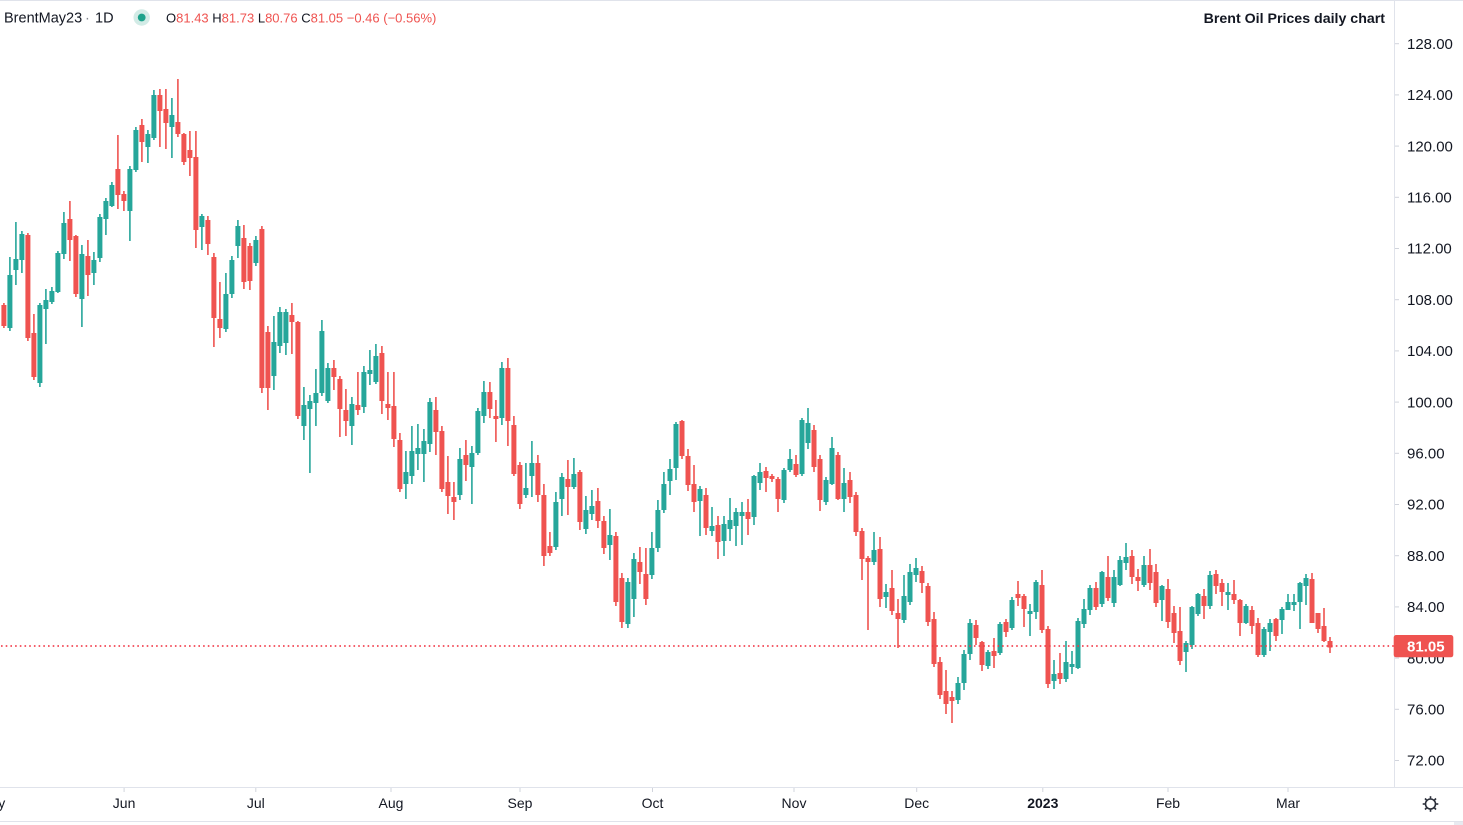 This screenshot has width=1463, height=825. I want to click on svg-text: 108.00, so click(1430, 300).